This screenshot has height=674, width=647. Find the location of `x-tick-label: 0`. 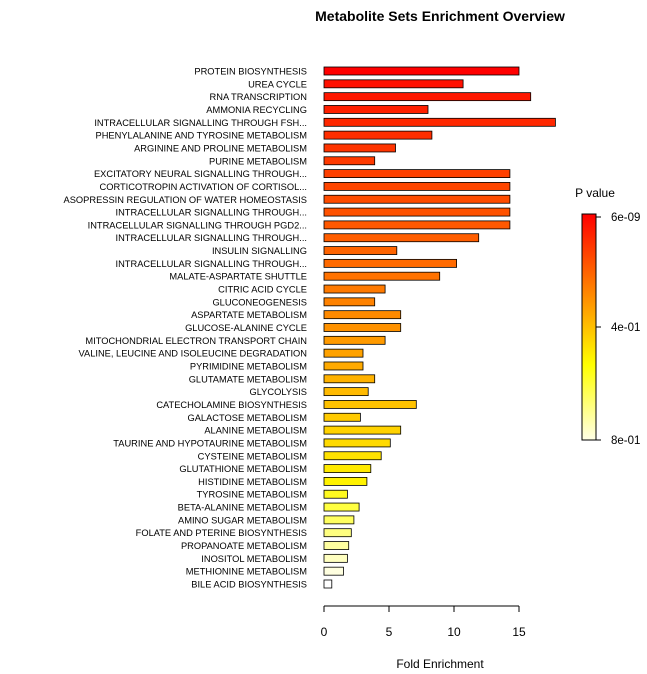

x-tick-label: 0 is located at coordinates (324, 632).